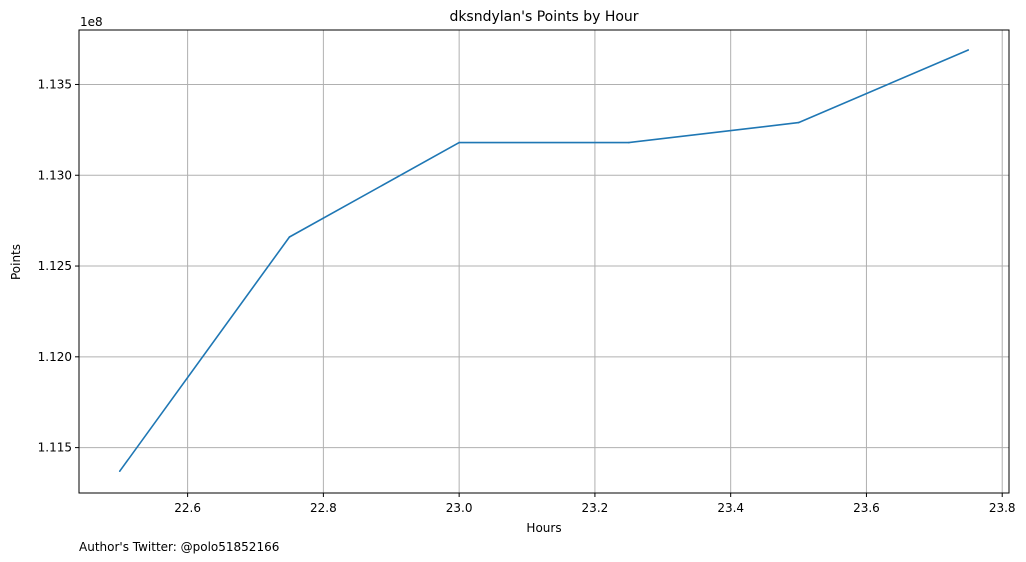 This screenshot has height=562, width=1026. Describe the element at coordinates (730, 508) in the screenshot. I see `x-tick-label: 23.4` at that location.